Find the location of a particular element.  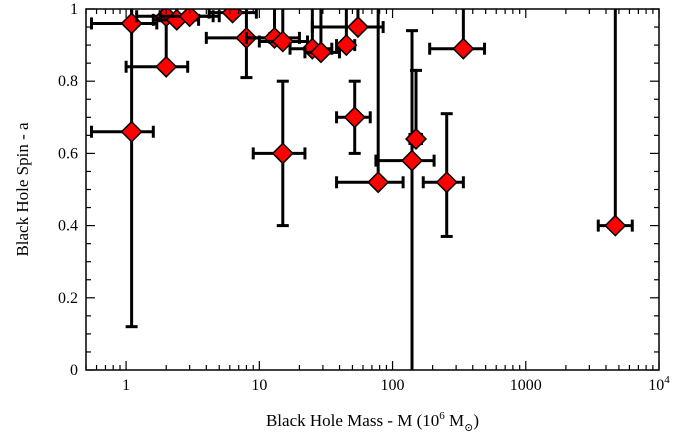

x-axis-title-subscript: ⊙ is located at coordinates (468, 428).